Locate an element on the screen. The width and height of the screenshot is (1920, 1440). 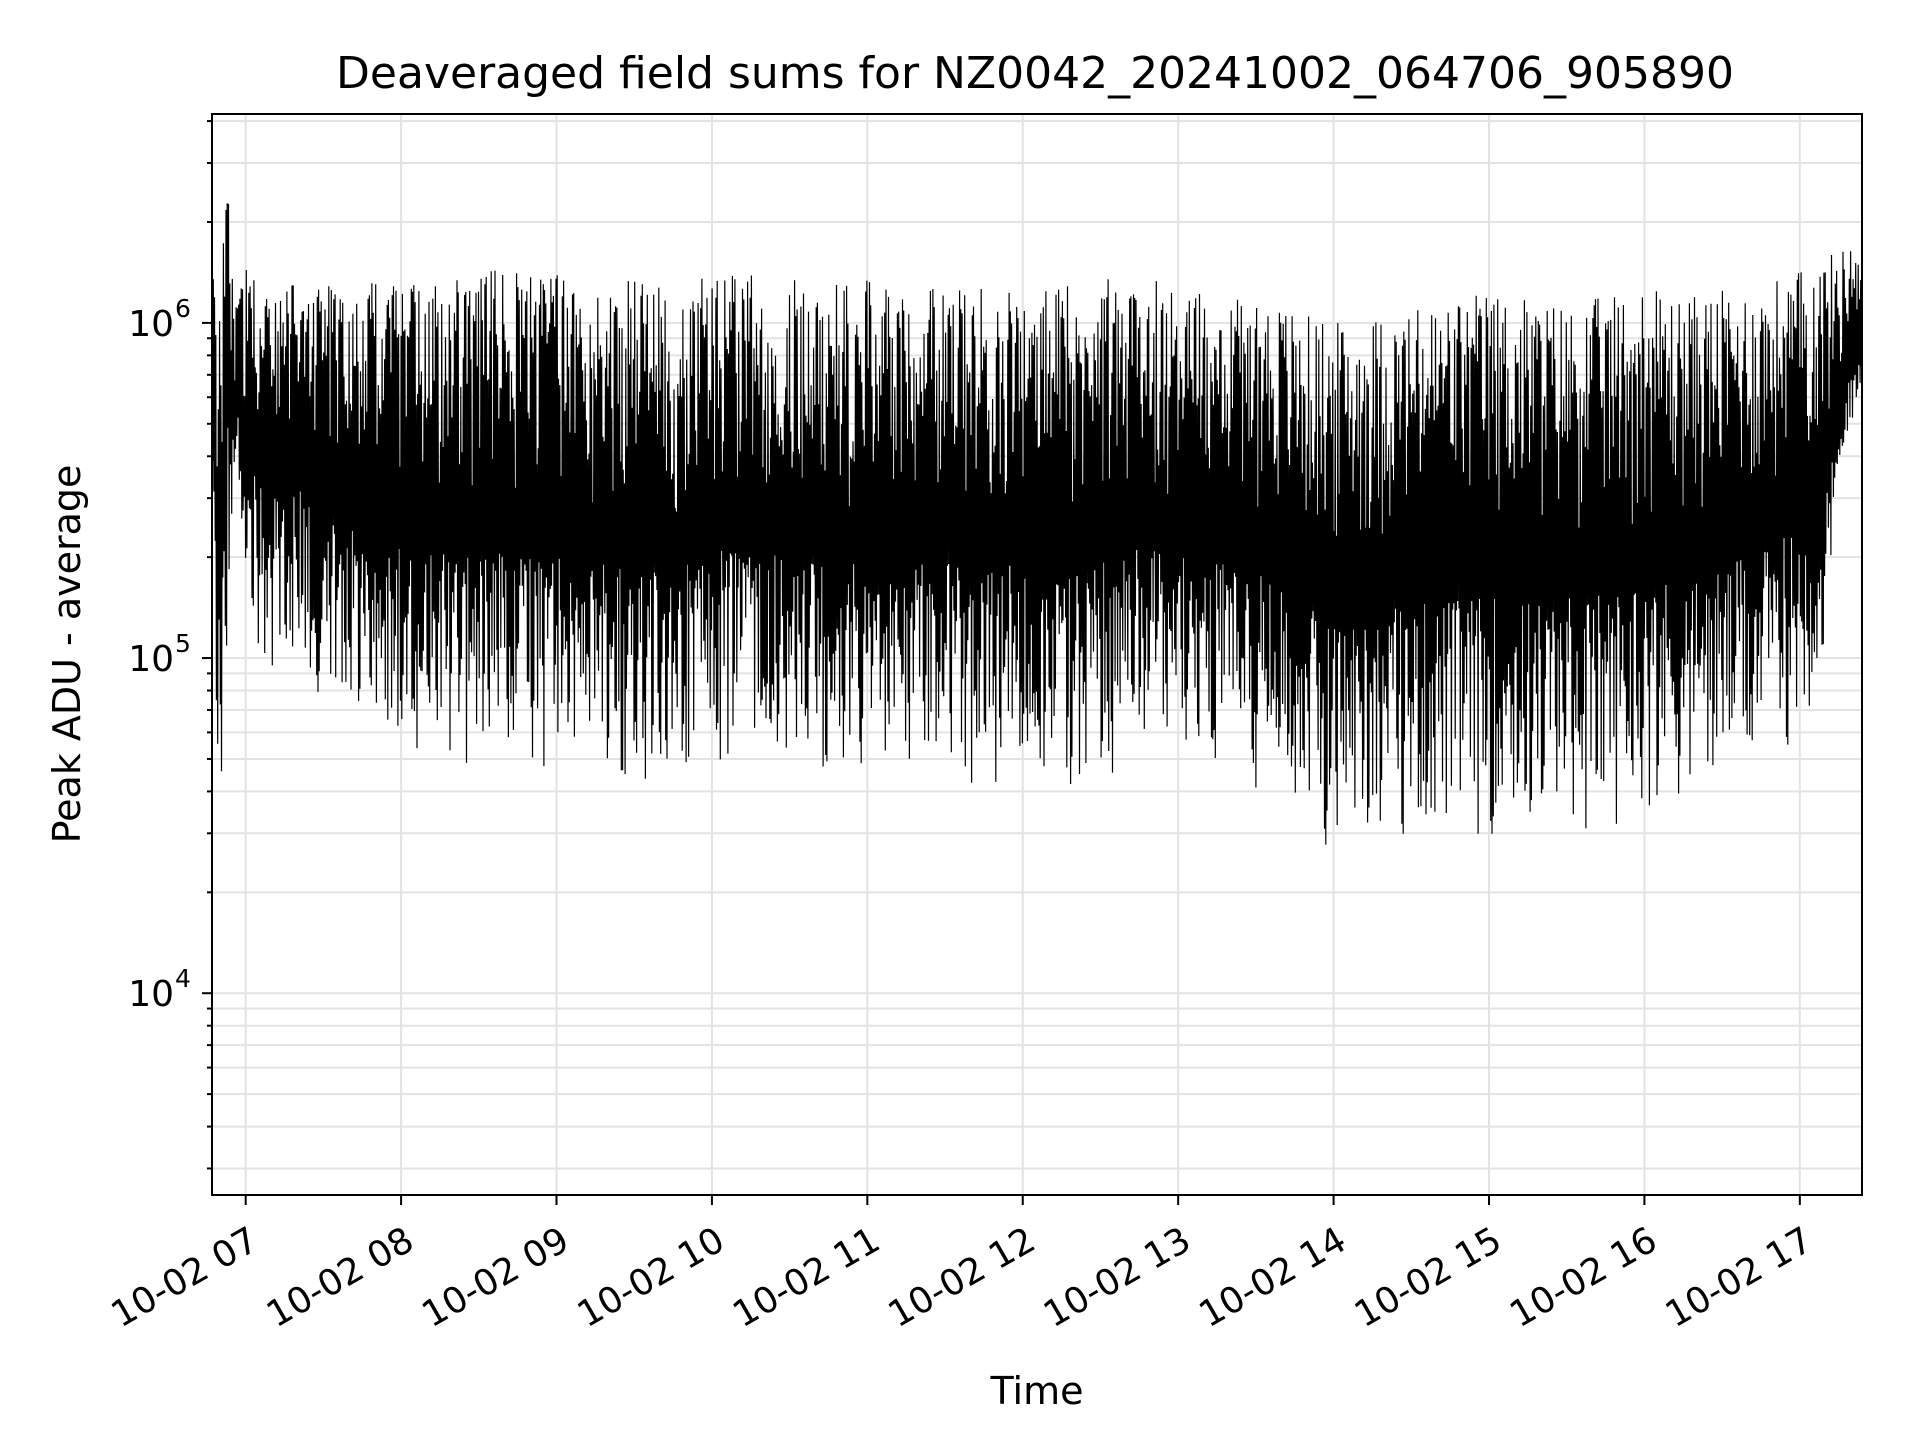
x-tick-label: 10-02 10 is located at coordinates (651, 1278).